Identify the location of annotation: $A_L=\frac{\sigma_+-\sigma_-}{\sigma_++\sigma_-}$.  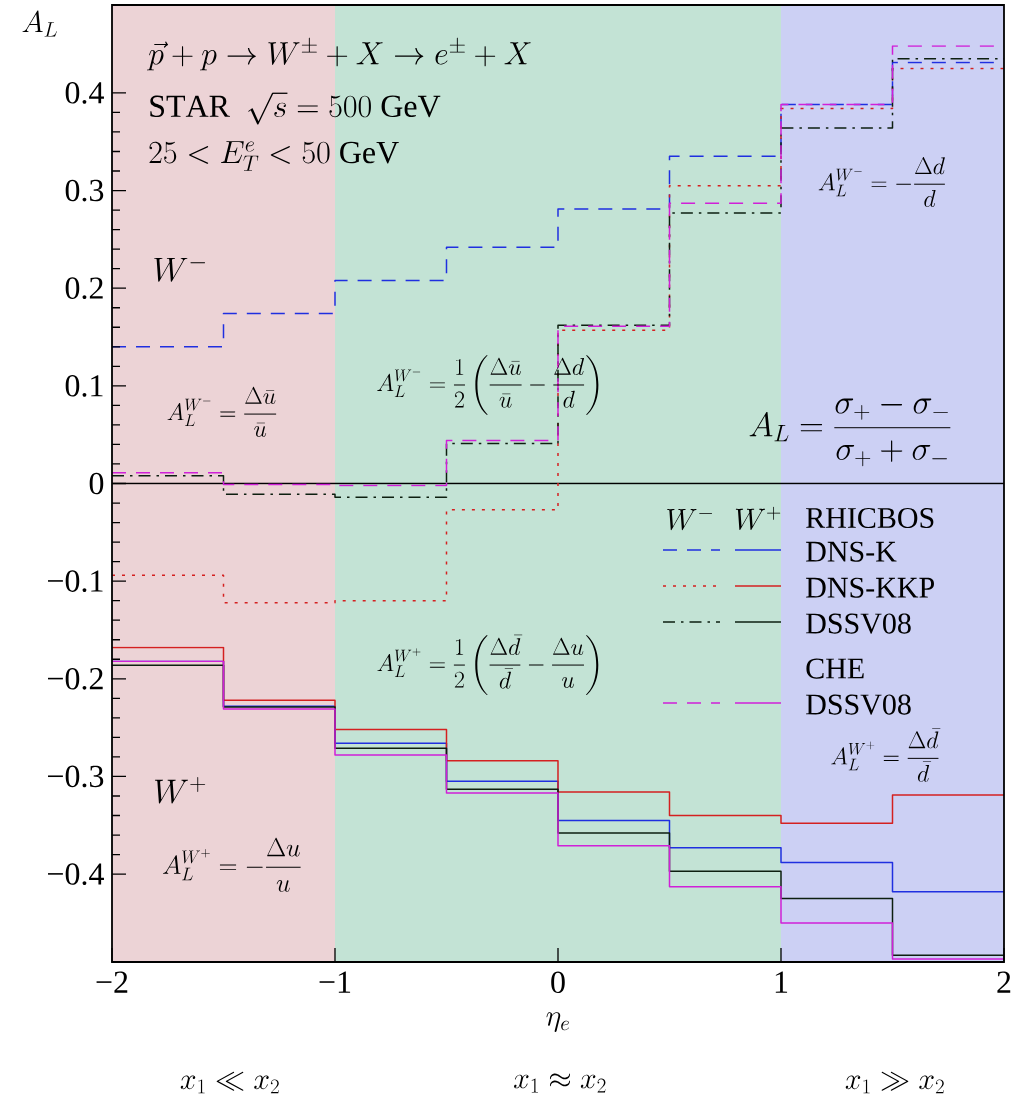
(850, 432).